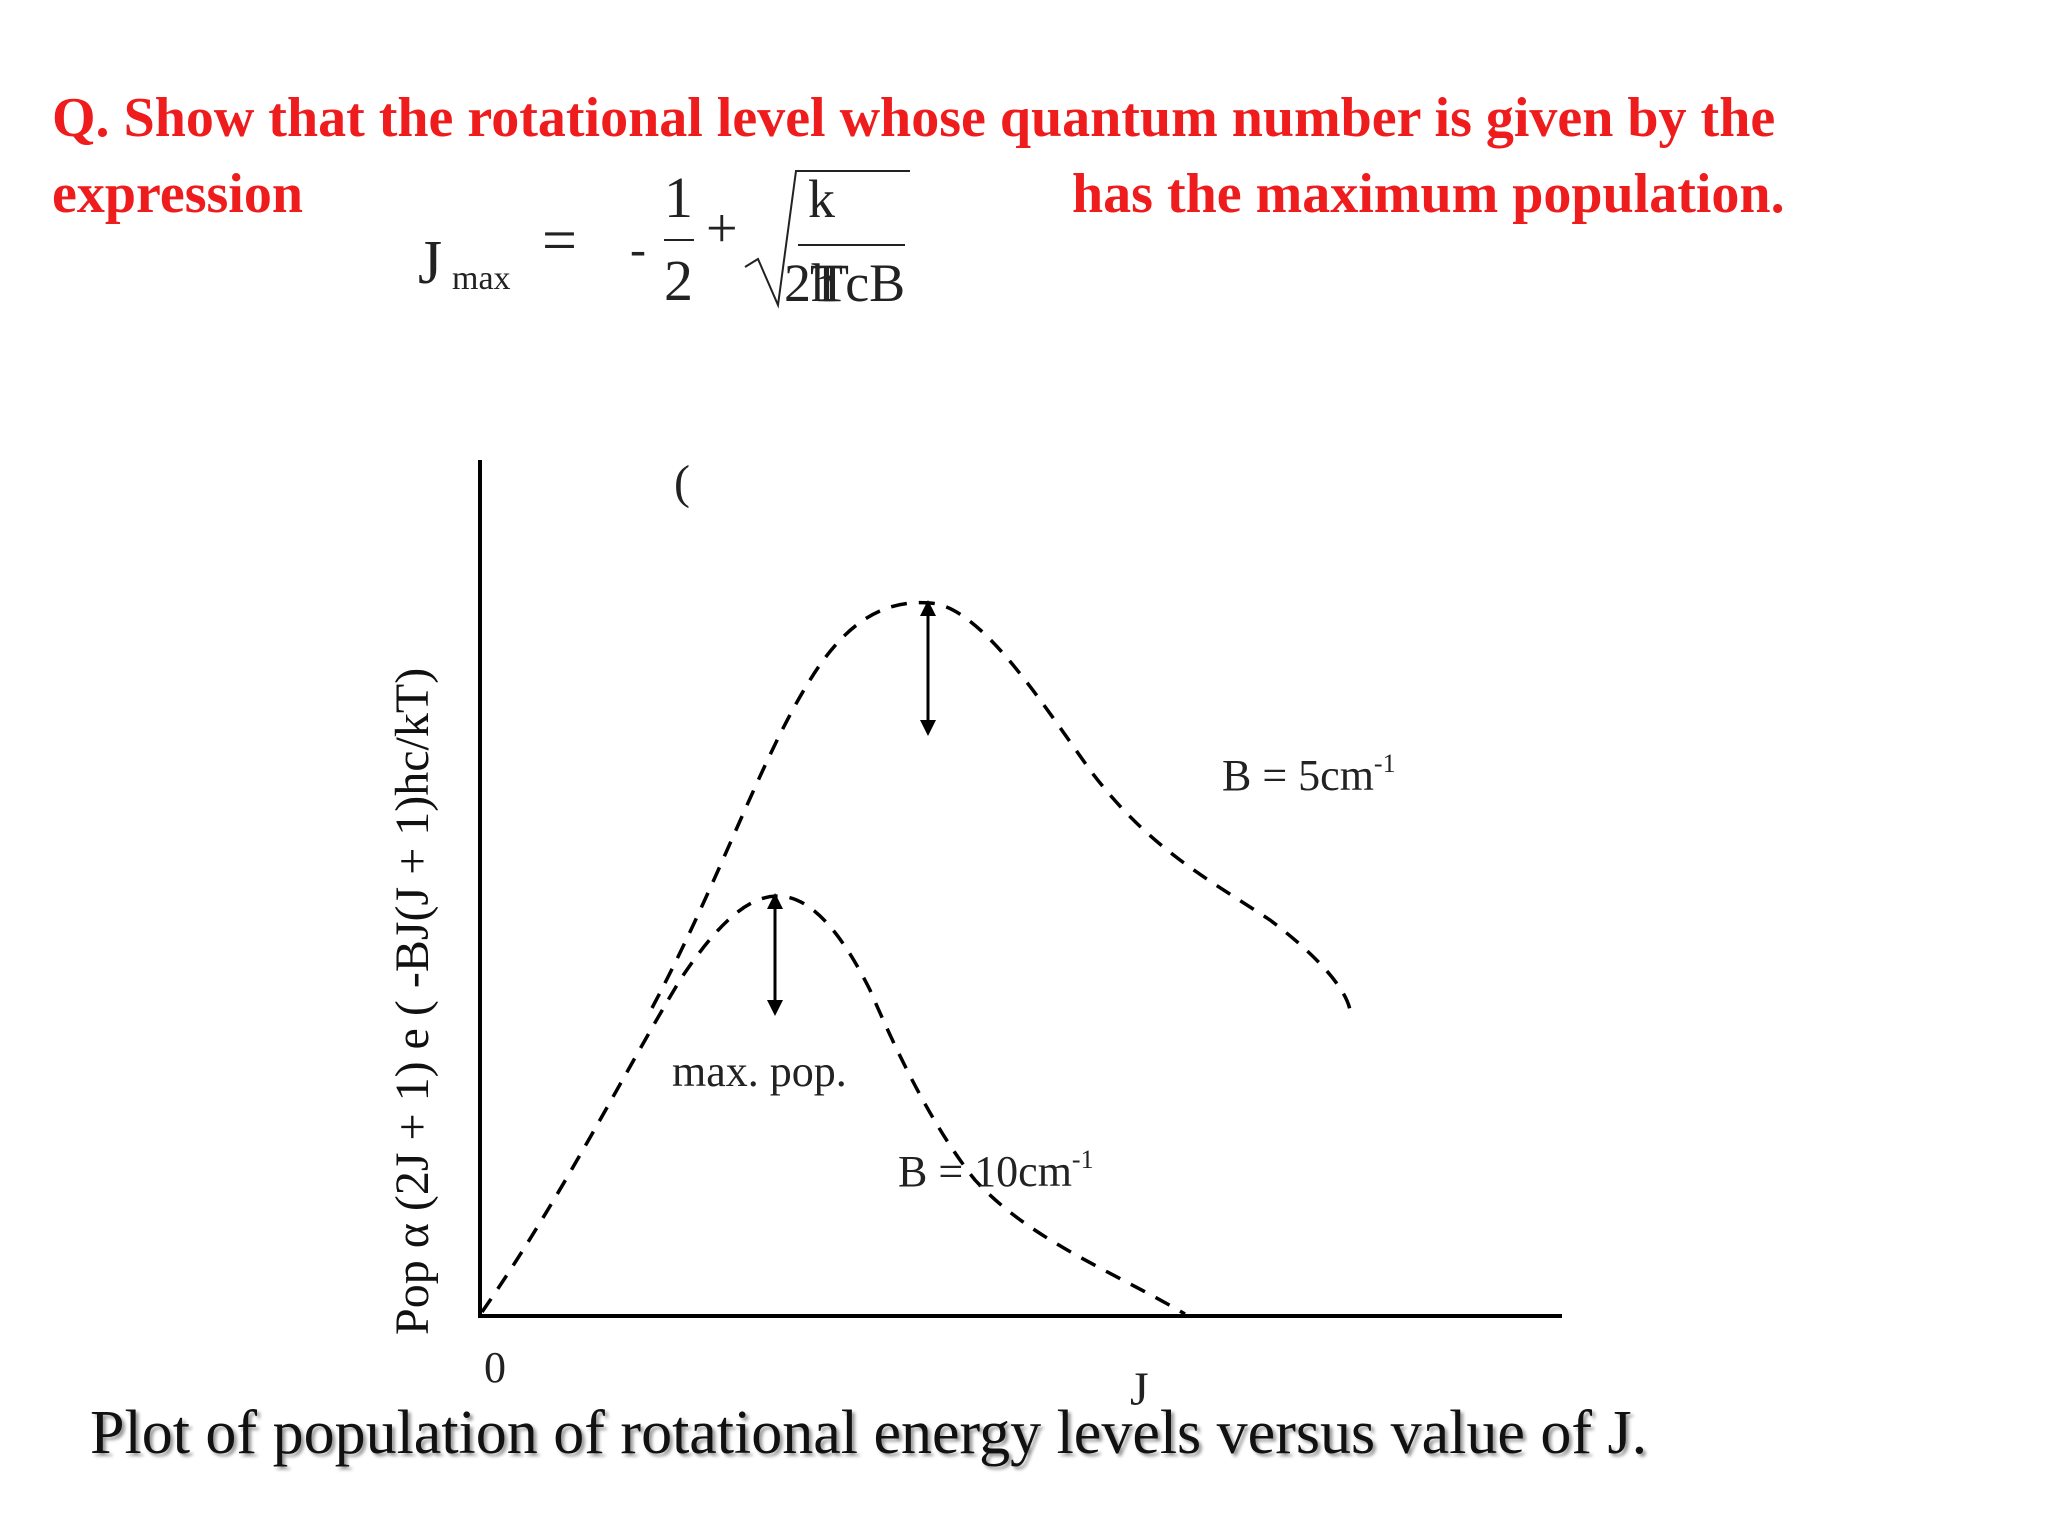 The width and height of the screenshot is (2048, 1536). Describe the element at coordinates (682, 482) in the screenshot. I see `stray-paren: (` at that location.